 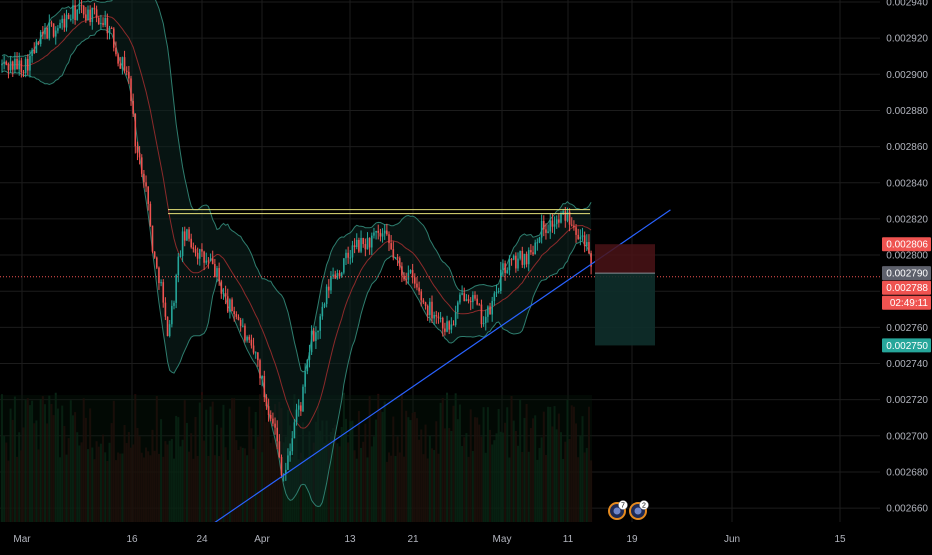 I want to click on x-tick-label: May, so click(x=502, y=539).